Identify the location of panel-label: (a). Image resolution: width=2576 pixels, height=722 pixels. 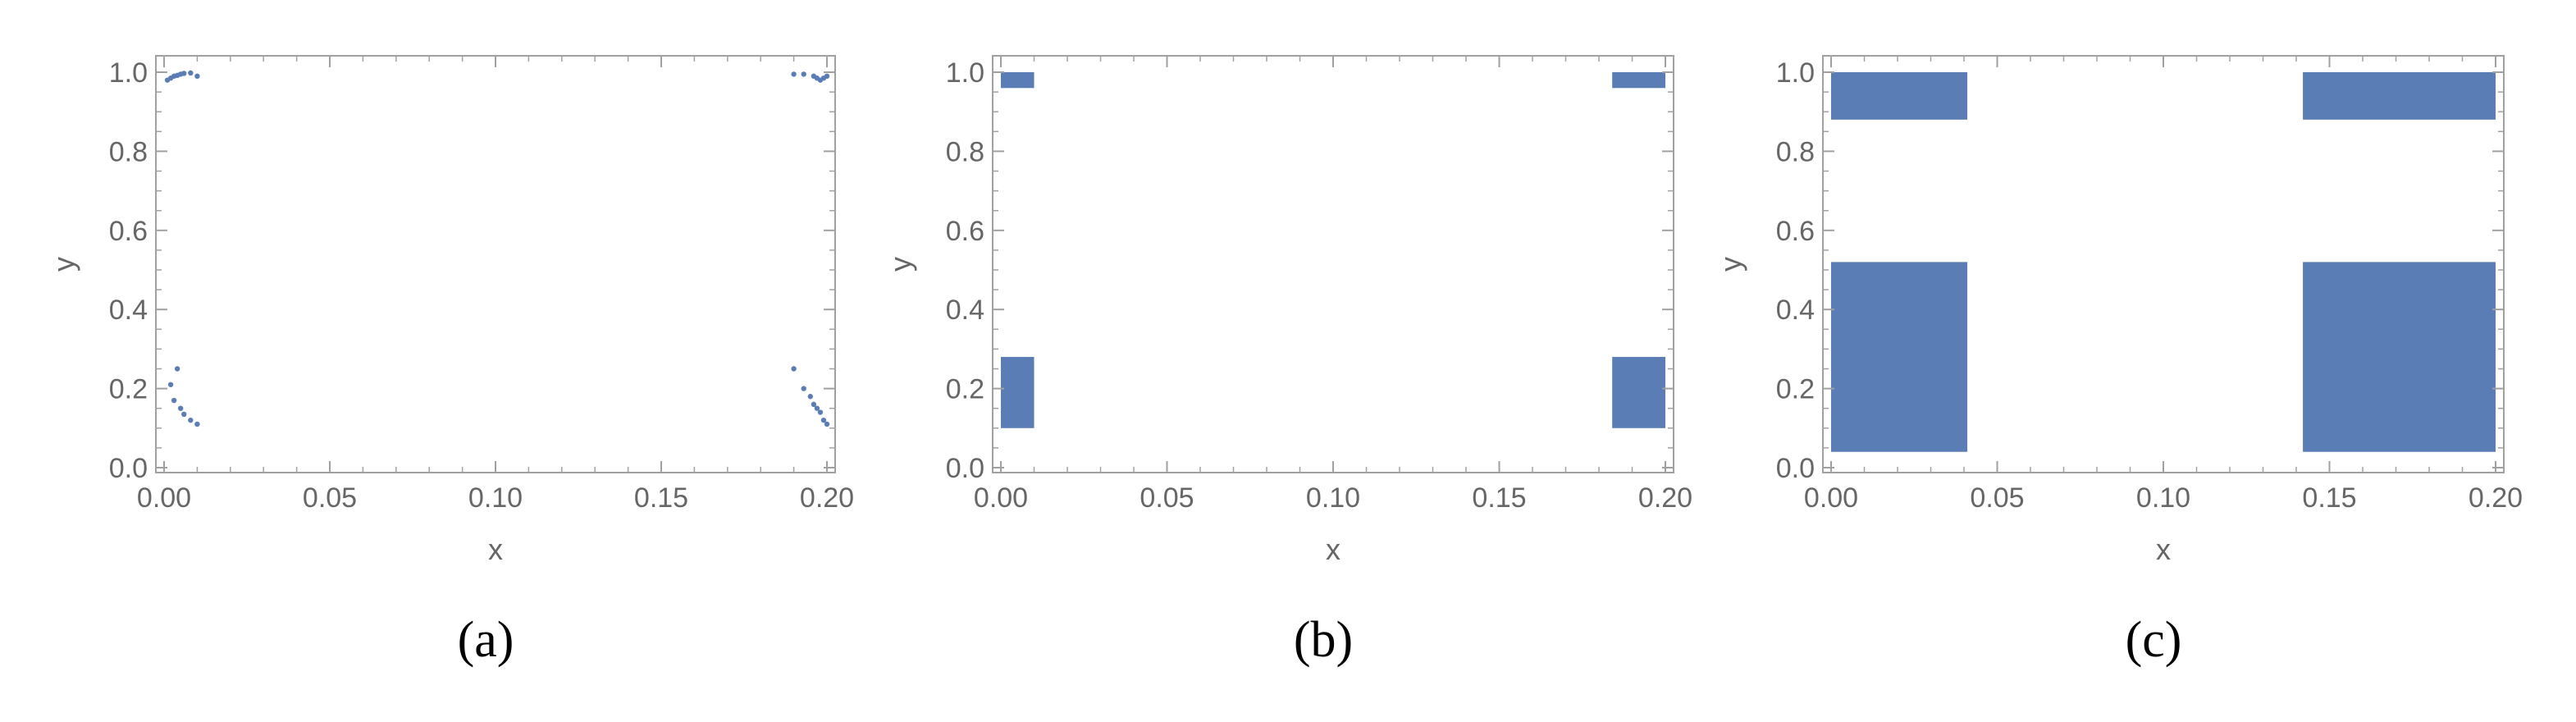
(486, 640).